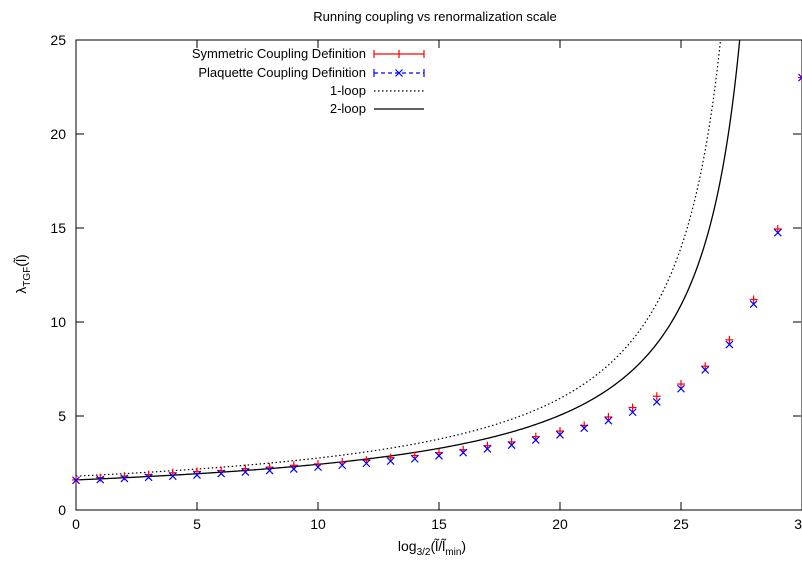 This screenshot has width=802, height=565. I want to click on x-axis-label-l2: l̃, so click(444, 545).